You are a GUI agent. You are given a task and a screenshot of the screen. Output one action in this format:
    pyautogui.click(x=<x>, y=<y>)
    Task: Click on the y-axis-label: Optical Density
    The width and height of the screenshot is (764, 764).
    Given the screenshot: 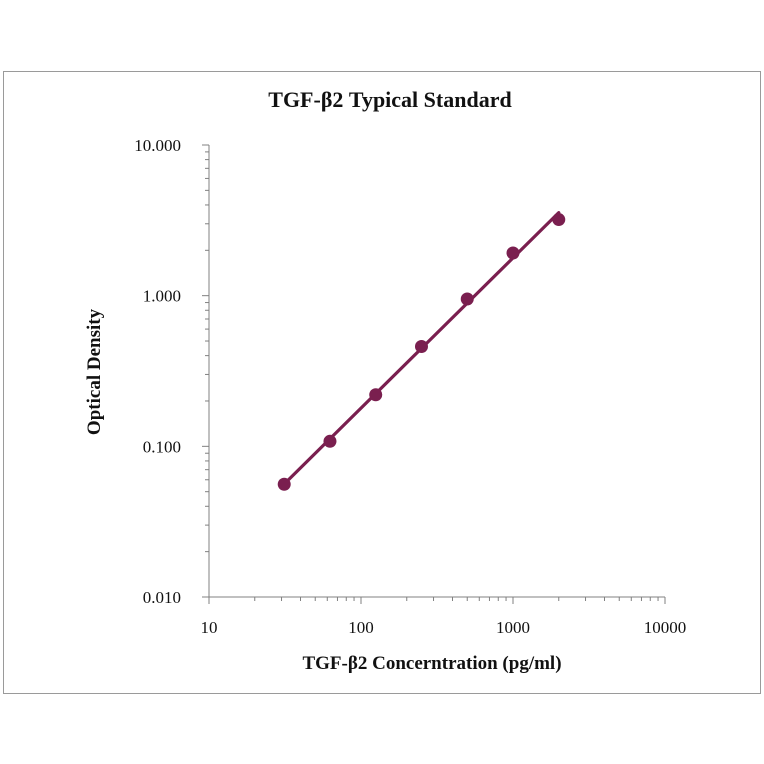 What is the action you would take?
    pyautogui.click(x=94, y=371)
    